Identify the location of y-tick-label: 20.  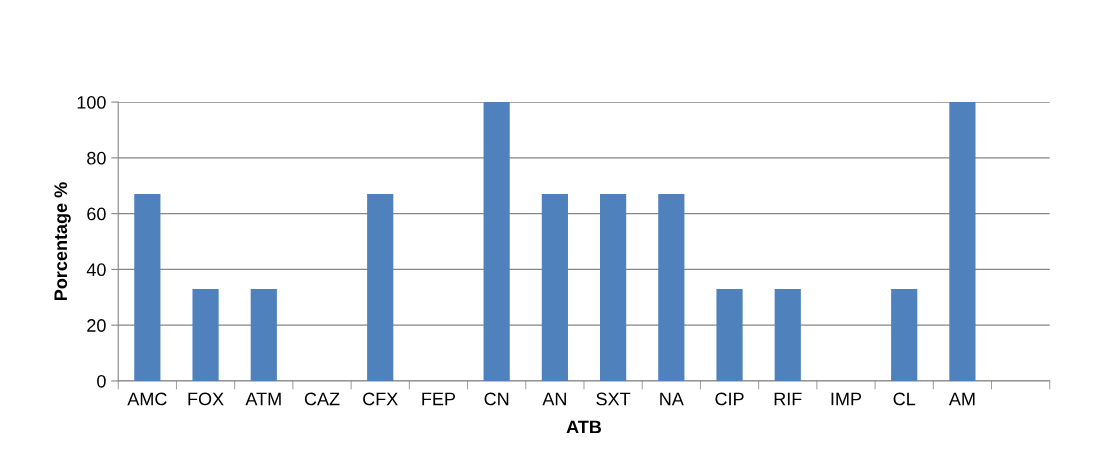
(96, 325).